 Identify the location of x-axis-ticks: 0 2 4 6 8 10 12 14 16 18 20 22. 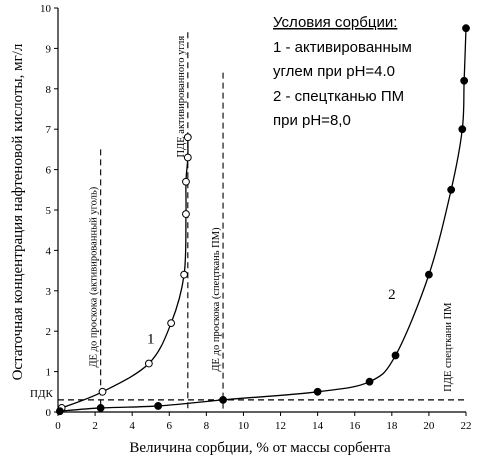
(263, 422).